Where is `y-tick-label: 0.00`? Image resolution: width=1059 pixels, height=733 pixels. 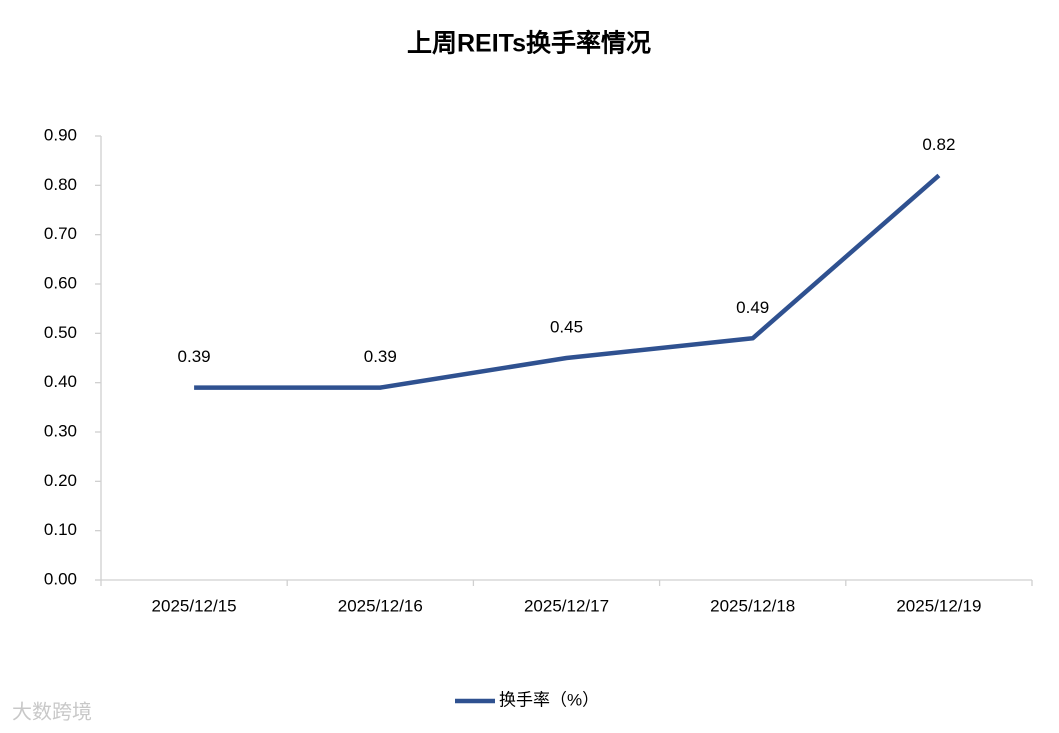
y-tick-label: 0.00 is located at coordinates (60, 578).